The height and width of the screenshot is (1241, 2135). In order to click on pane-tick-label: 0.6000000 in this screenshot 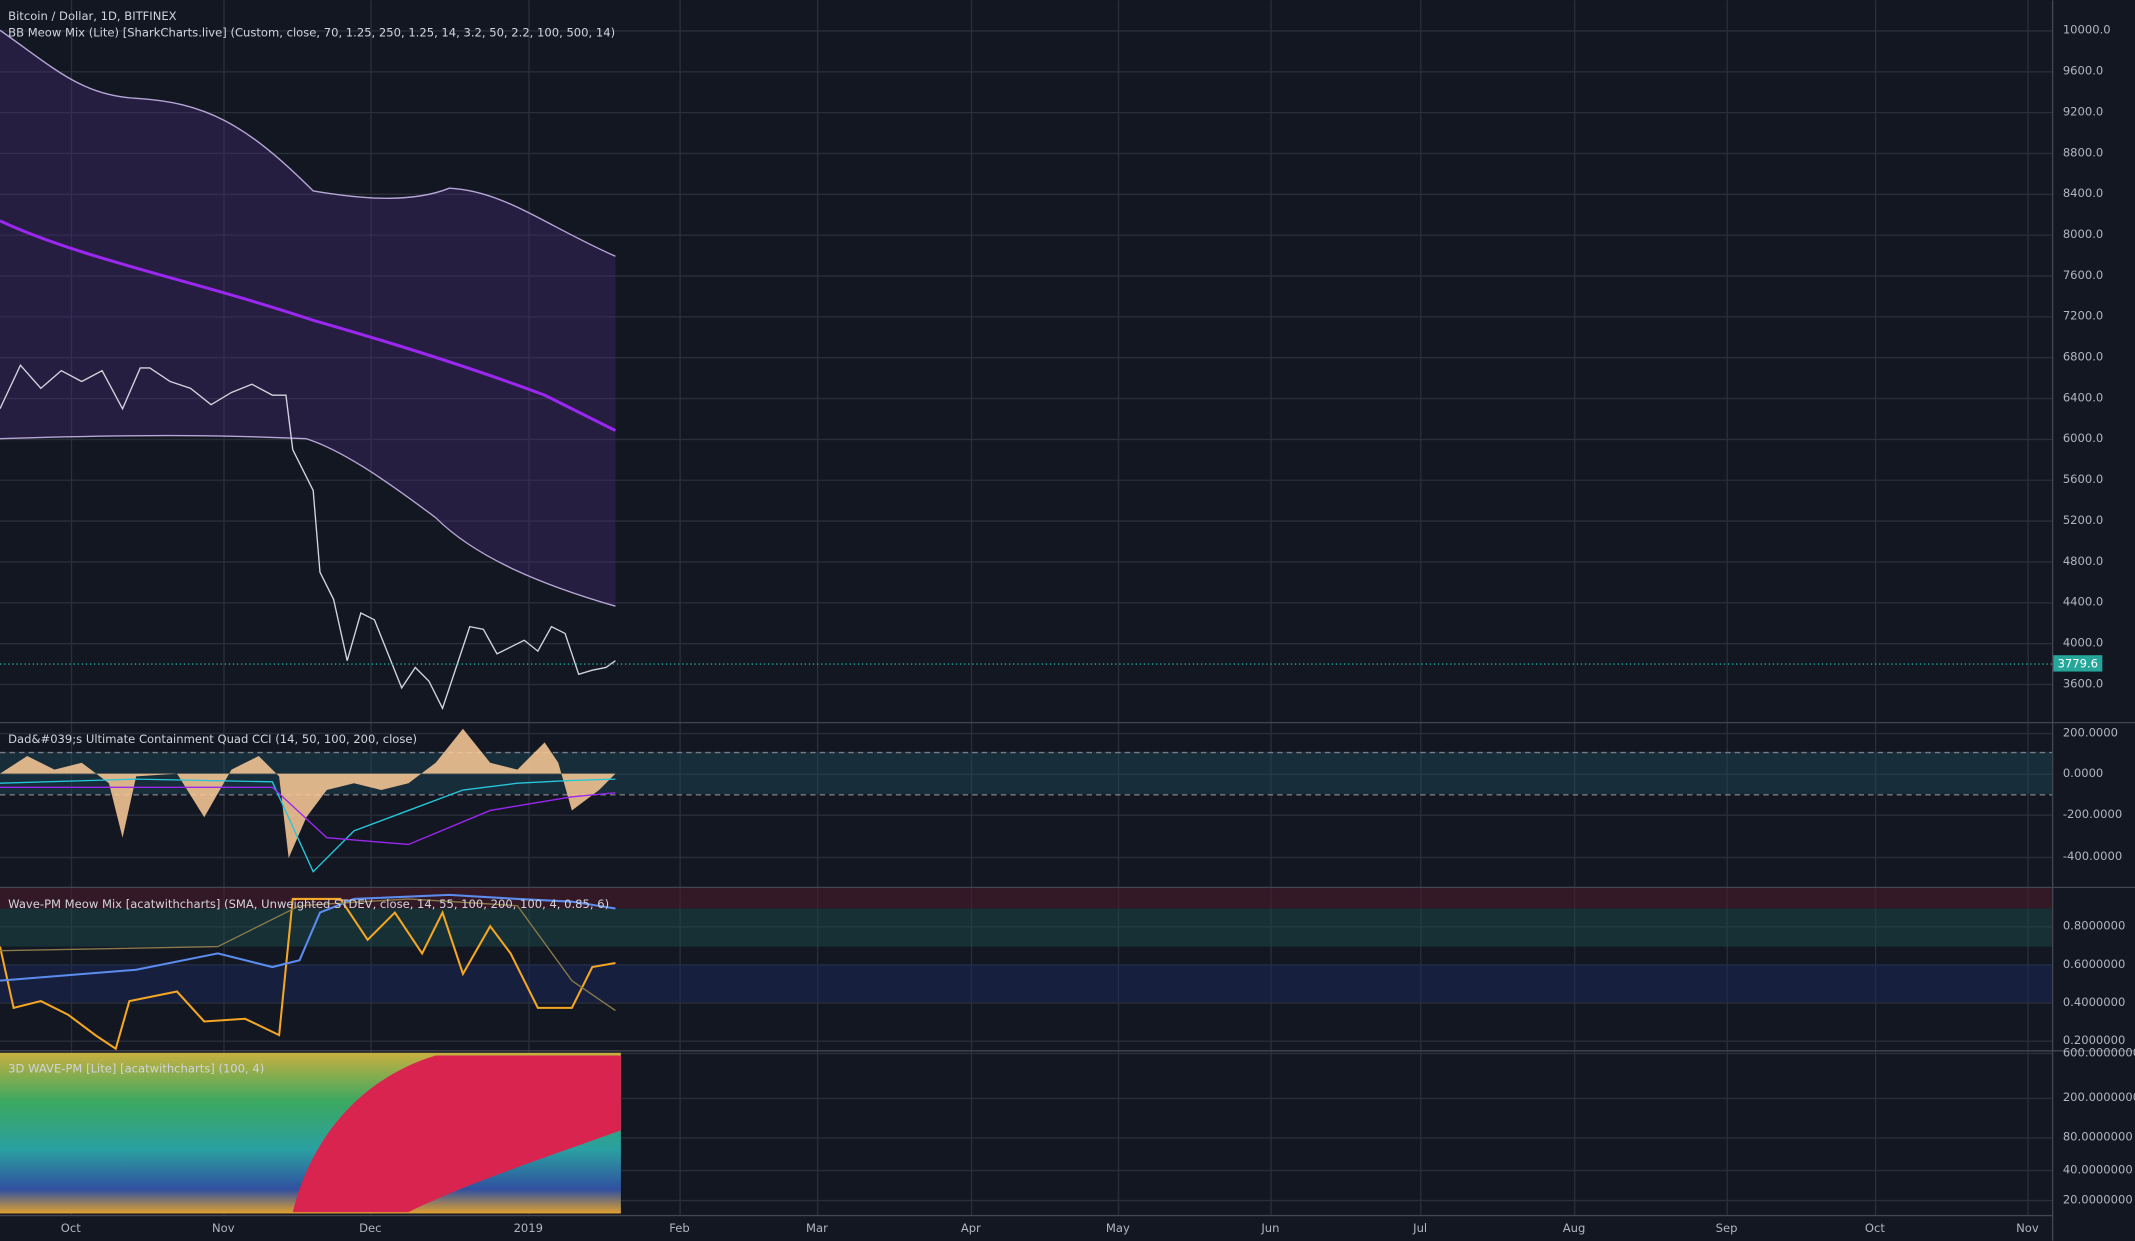, I will do `click(2094, 964)`.